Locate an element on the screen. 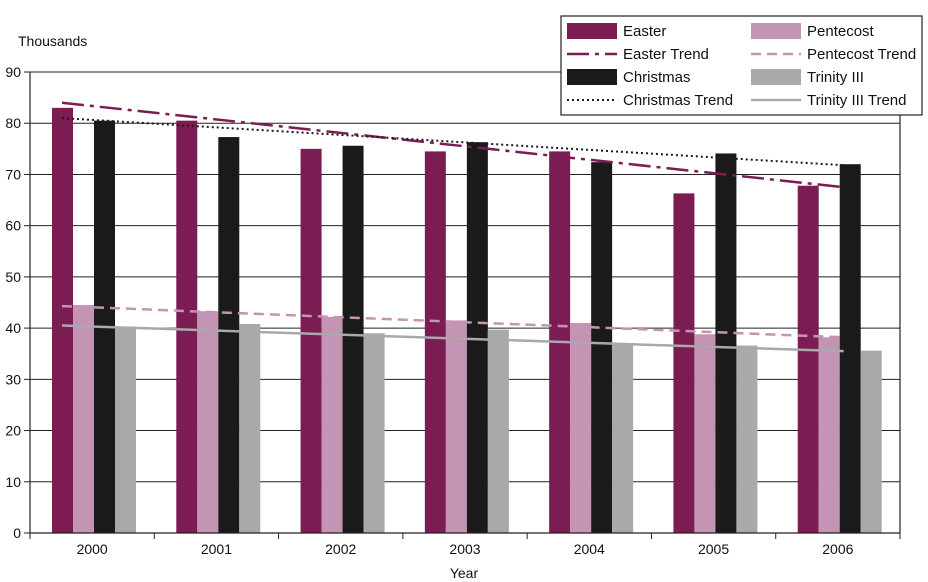  bar-pentecost-2005 is located at coordinates (705, 433).